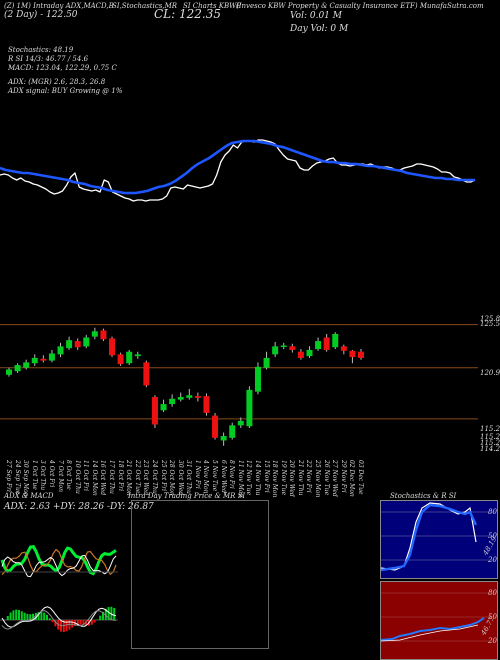 The height and width of the screenshot is (660, 500). Describe the element at coordinates (429, 633) in the screenshot. I see `rsi-signal-line` at that location.